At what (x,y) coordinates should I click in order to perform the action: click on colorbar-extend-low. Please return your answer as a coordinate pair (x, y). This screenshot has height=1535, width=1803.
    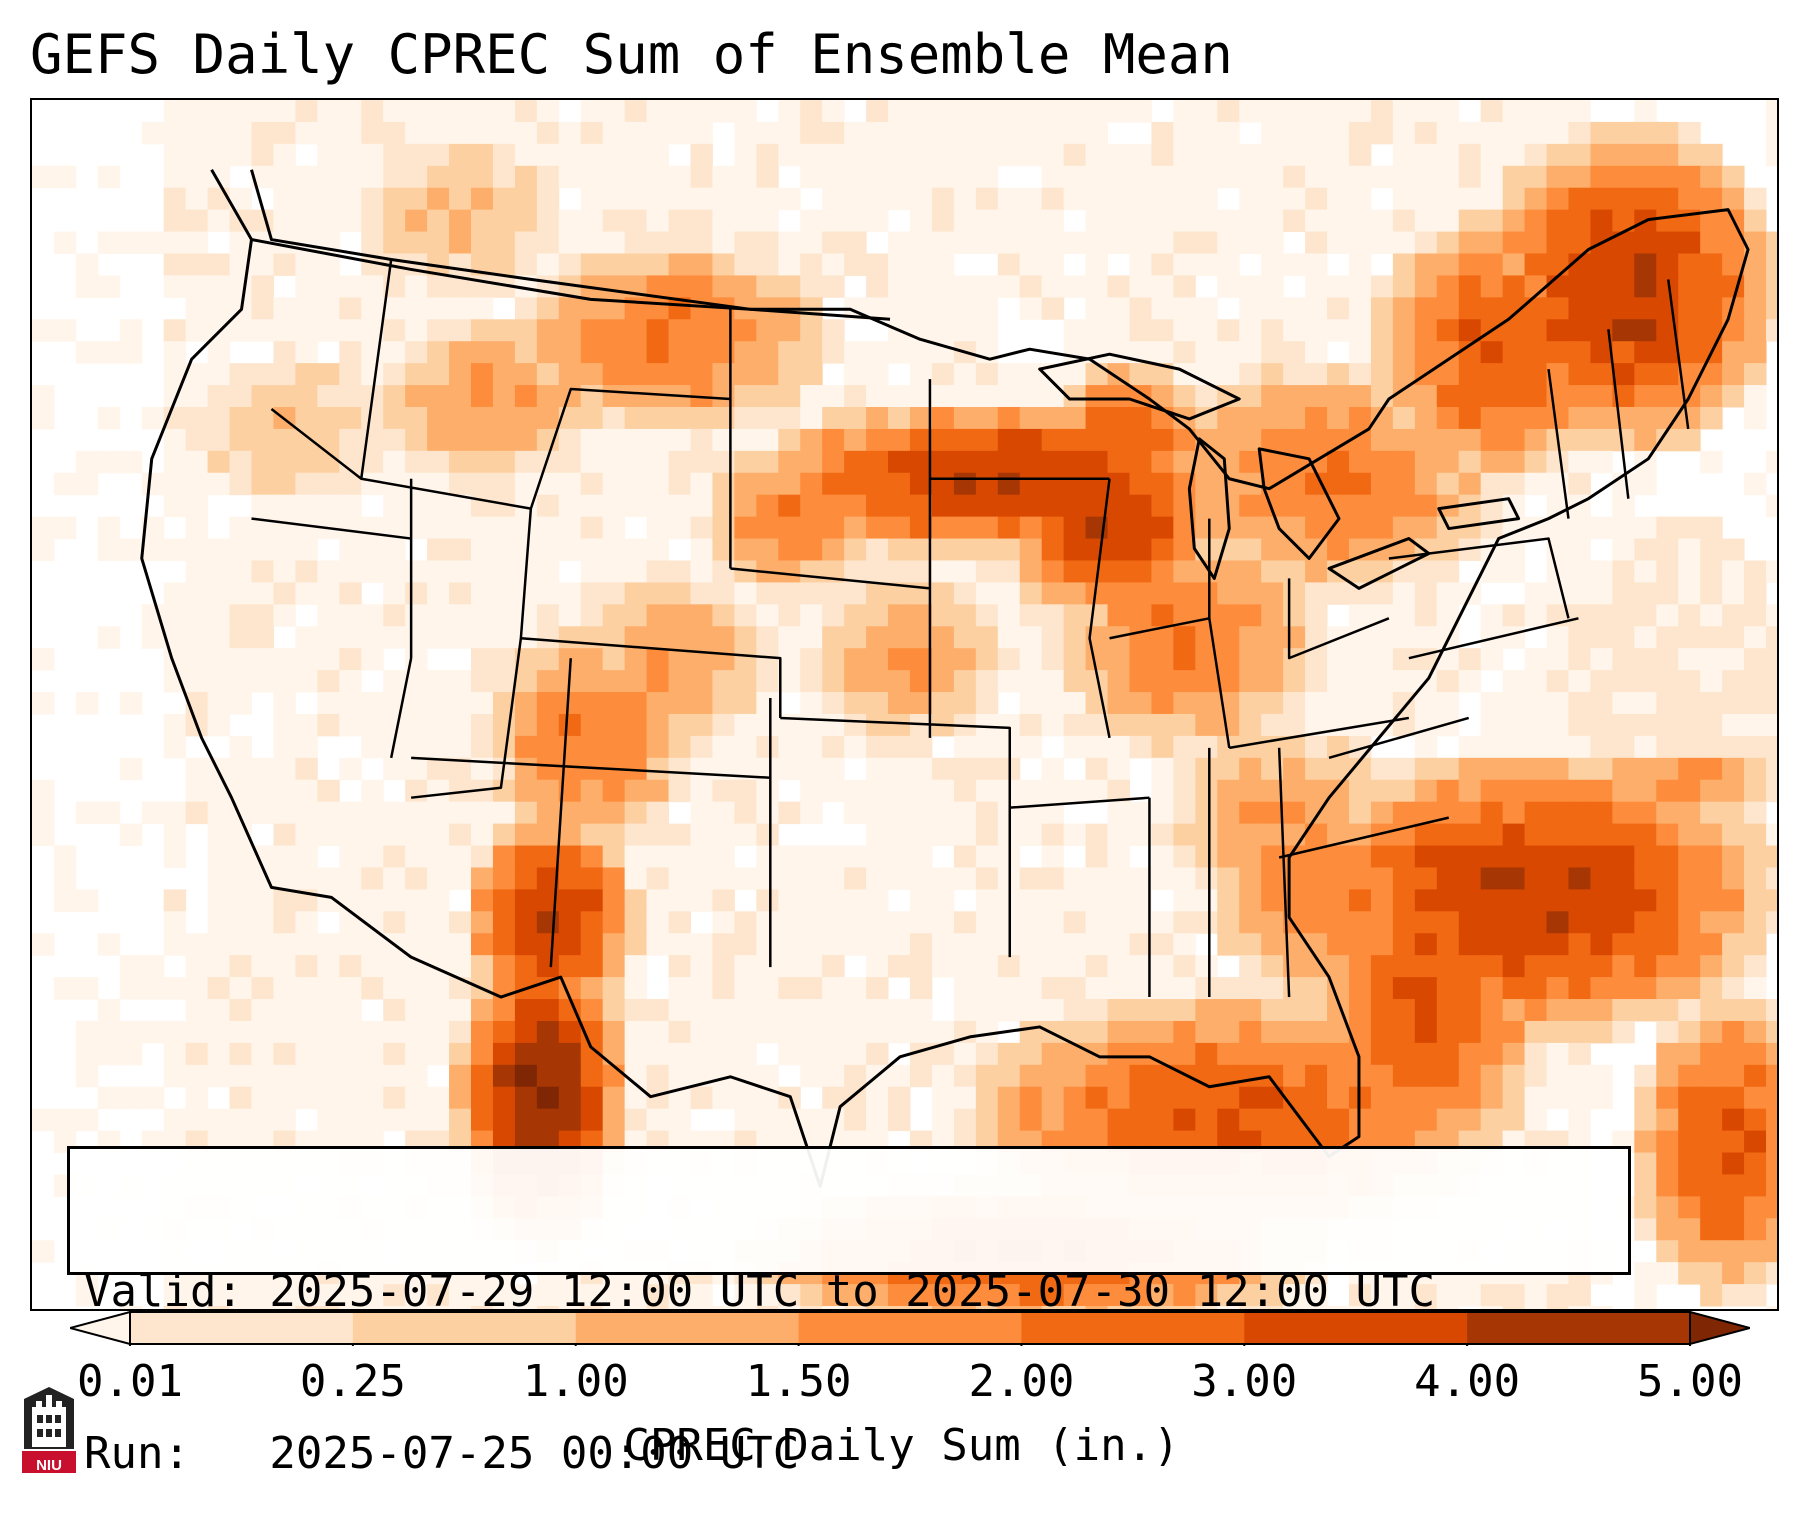
    Looking at the image, I should click on (98, 1328).